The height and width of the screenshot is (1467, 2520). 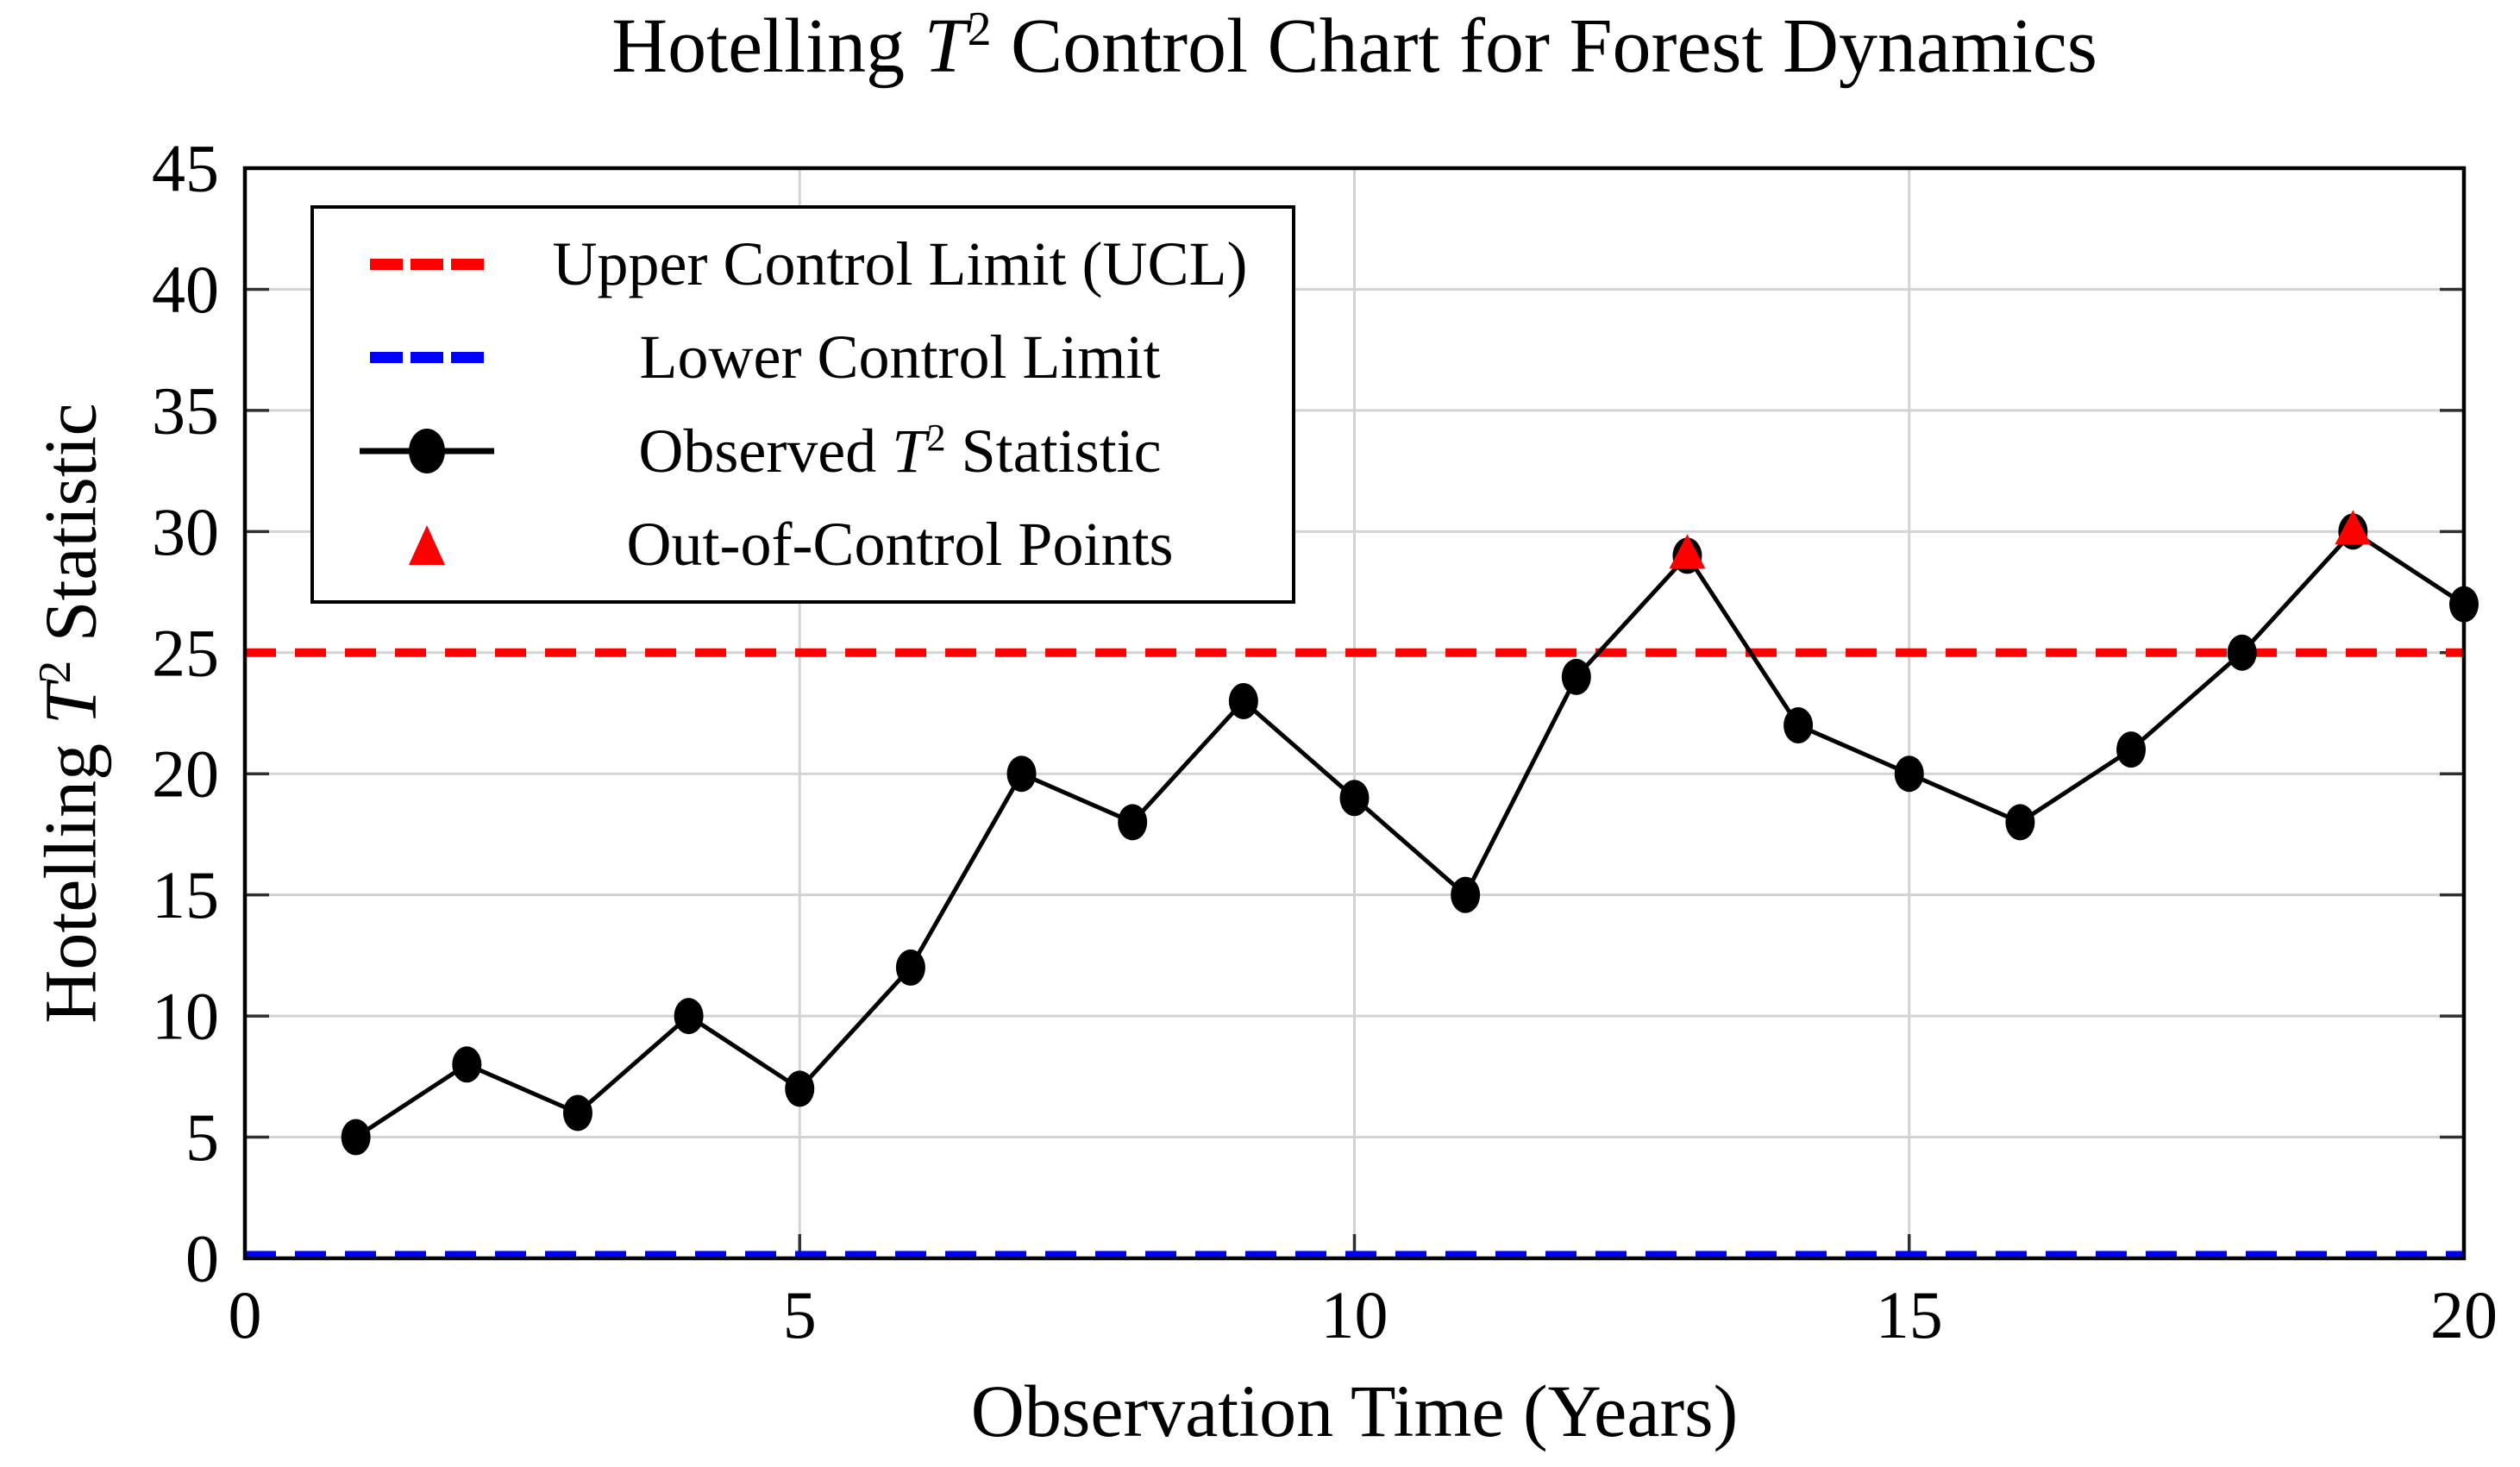 What do you see at coordinates (246, 1314) in the screenshot?
I see `x-tick-label-0: 0` at bounding box center [246, 1314].